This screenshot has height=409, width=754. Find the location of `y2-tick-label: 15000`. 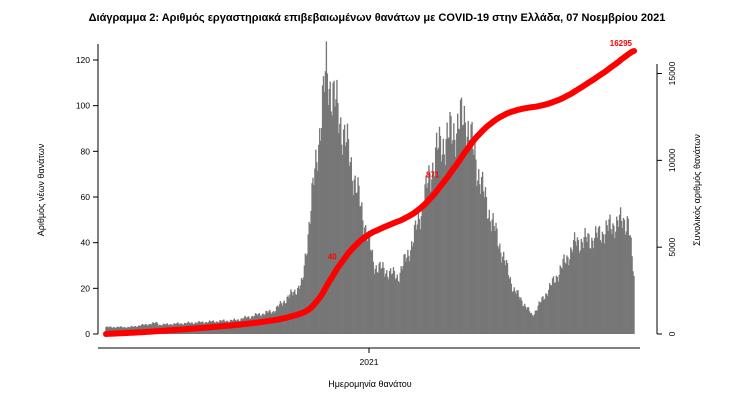

y2-tick-label: 15000 is located at coordinates (672, 73).